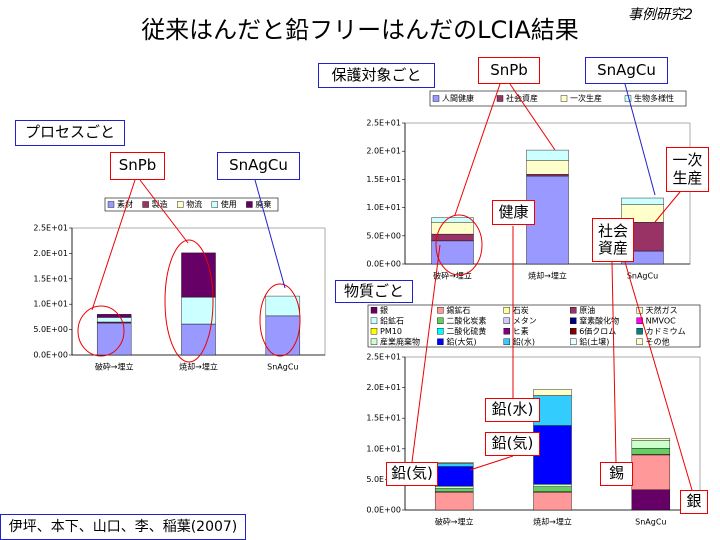 This screenshot has height=540, width=720. I want to click on callout: 健康, so click(513, 212).